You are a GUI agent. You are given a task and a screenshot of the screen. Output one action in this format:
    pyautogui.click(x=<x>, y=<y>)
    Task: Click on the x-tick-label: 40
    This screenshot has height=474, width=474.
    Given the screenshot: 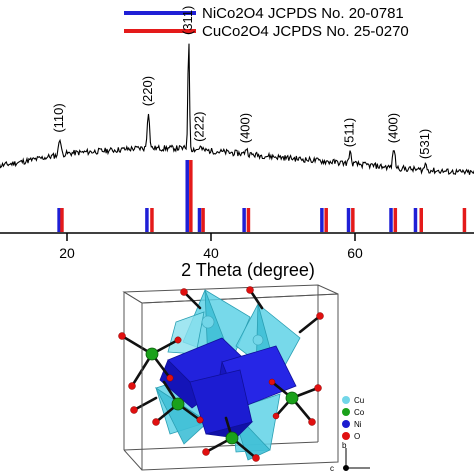 What is the action you would take?
    pyautogui.click(x=211, y=253)
    